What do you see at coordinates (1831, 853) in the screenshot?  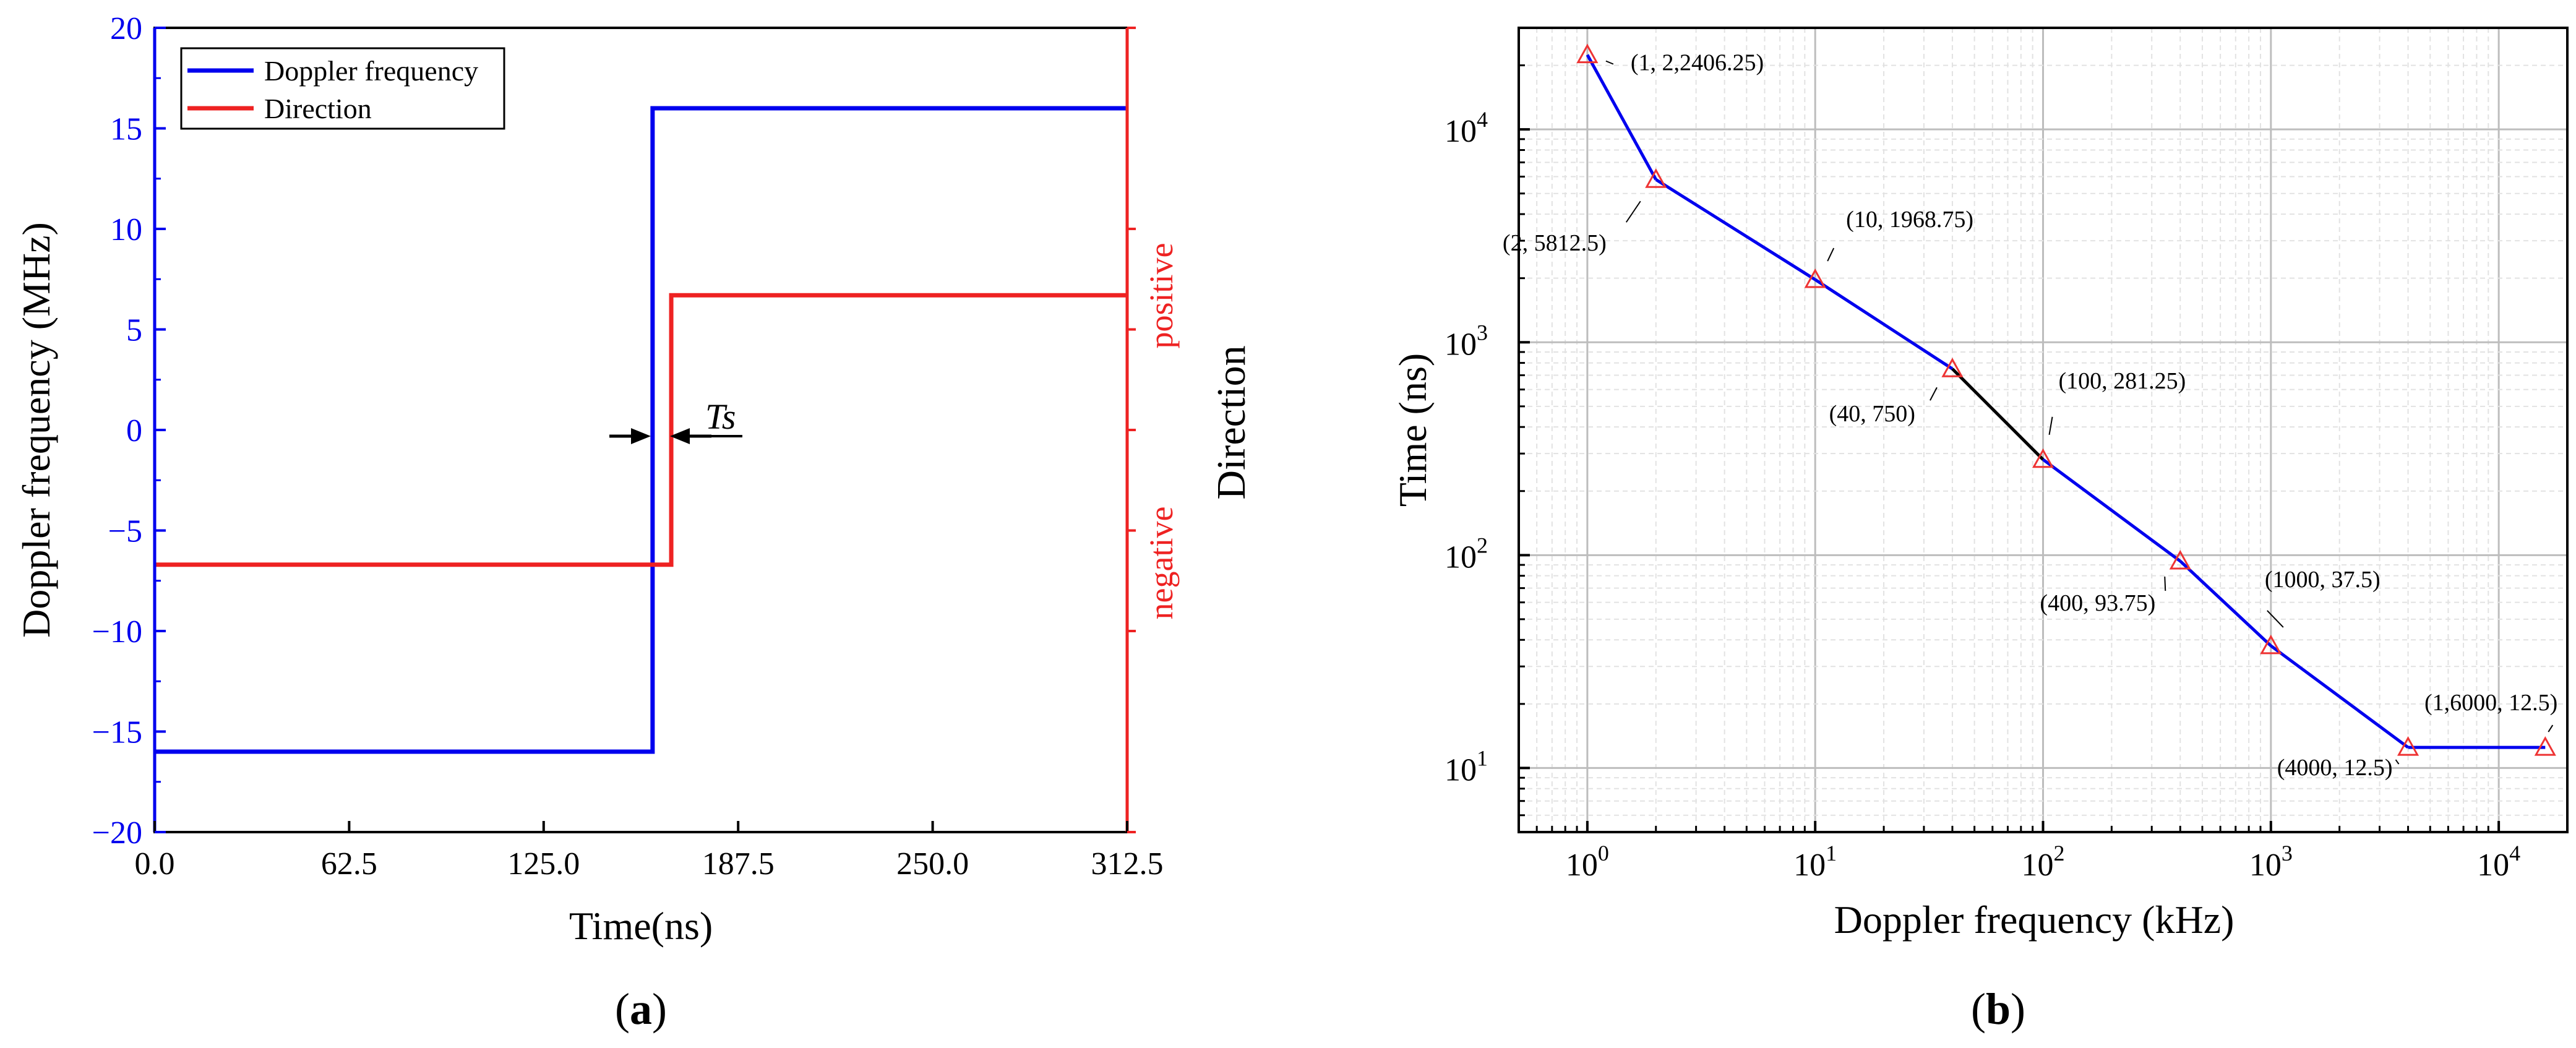 I see `x-tick-exponent: 1` at bounding box center [1831, 853].